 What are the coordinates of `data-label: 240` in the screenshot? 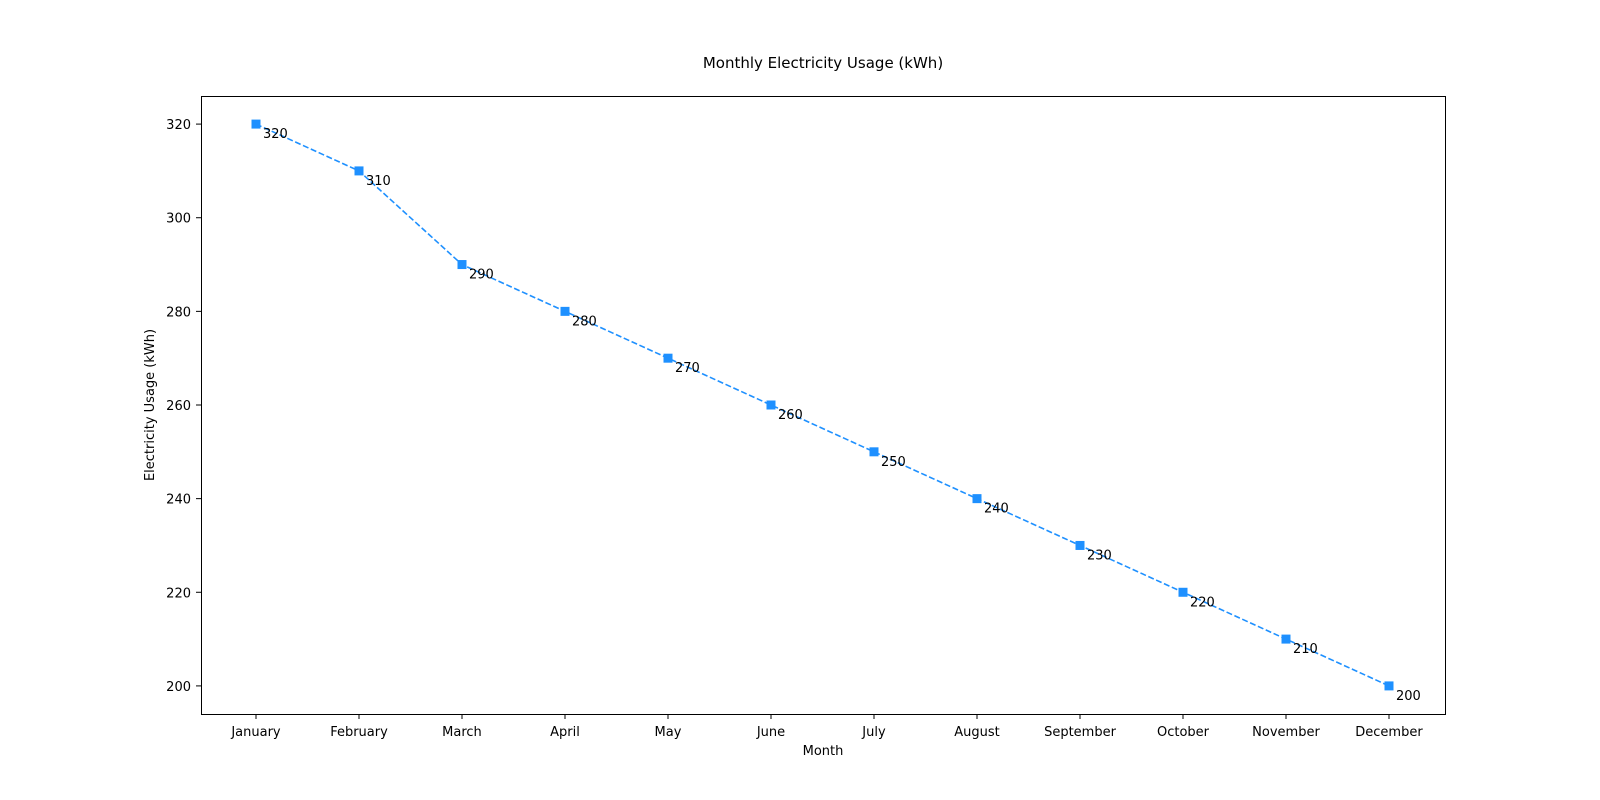 It's located at (996, 509).